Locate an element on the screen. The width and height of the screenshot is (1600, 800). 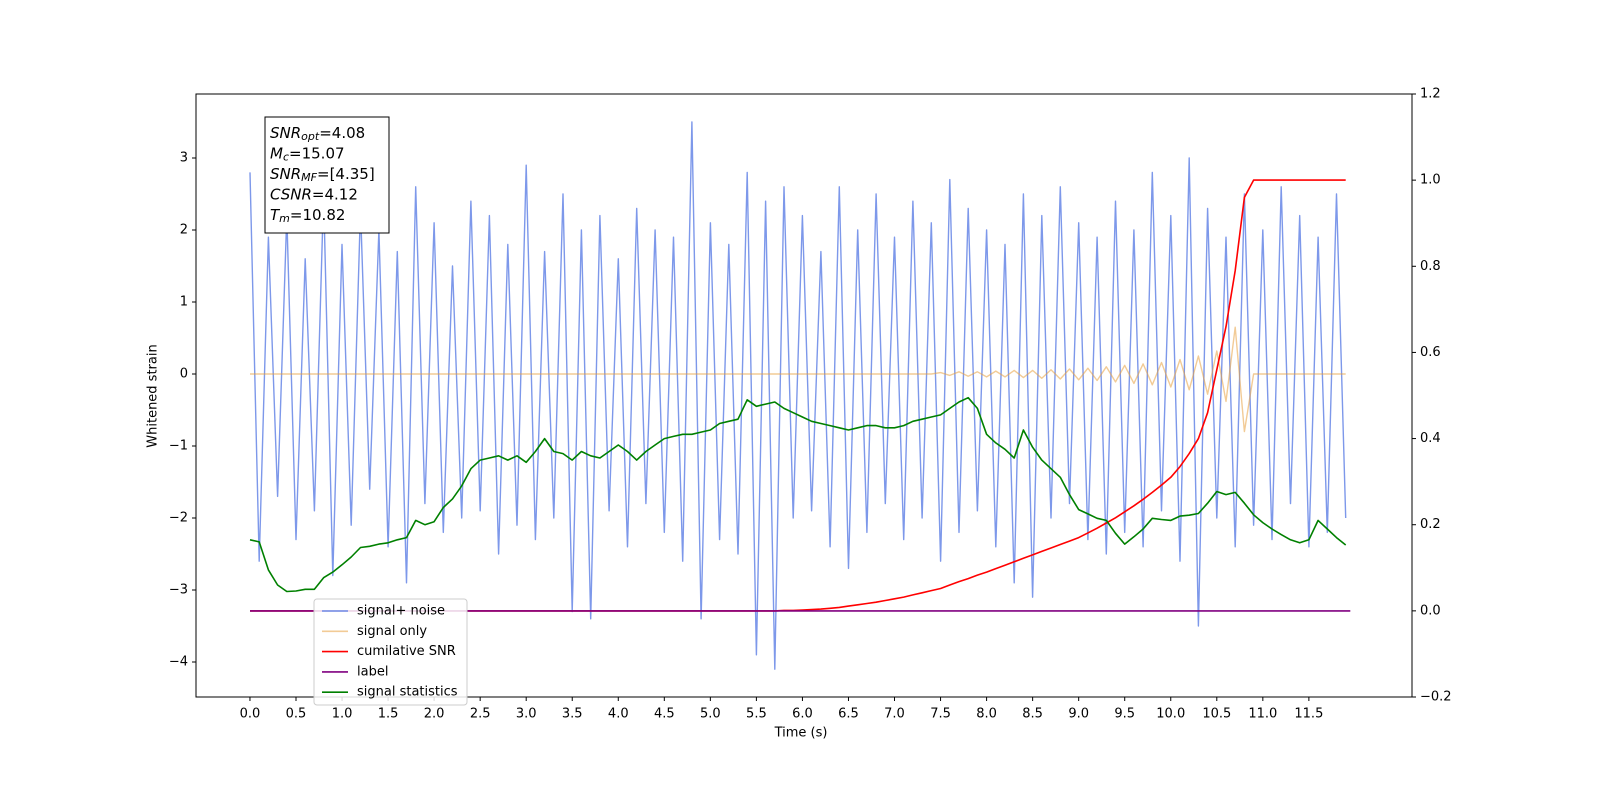
annotation-sub: MF is located at coordinates (309, 177).